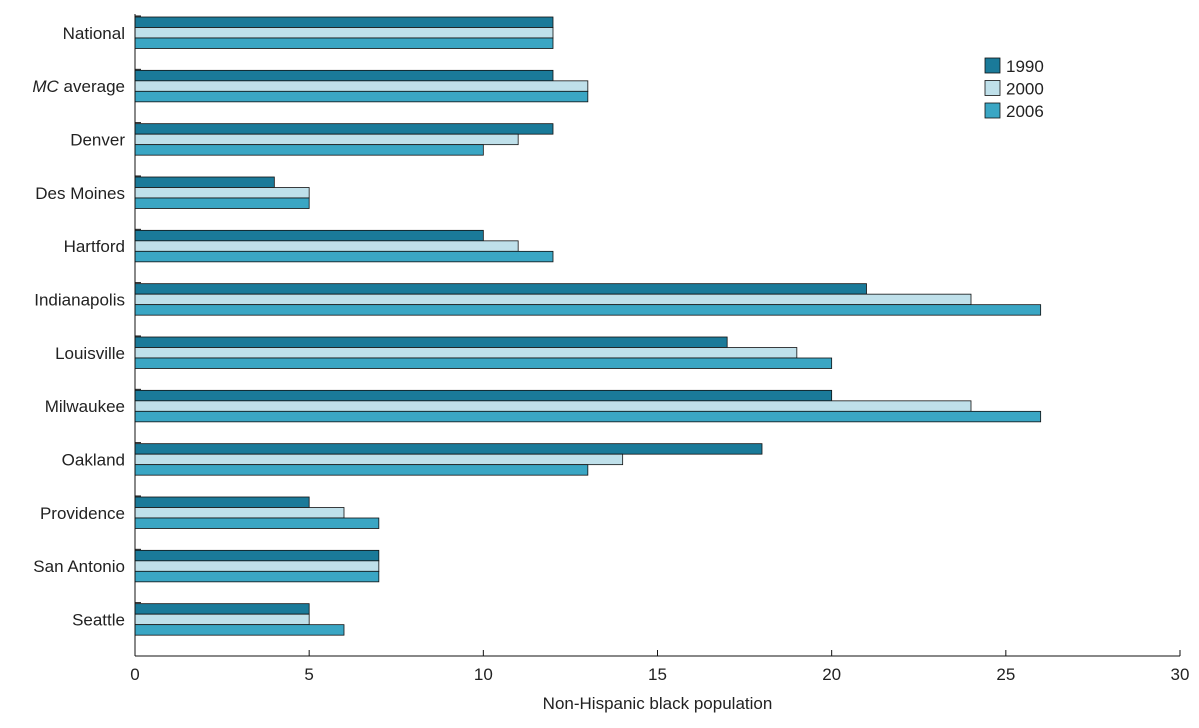 This screenshot has width=1199, height=728. I want to click on bar-mc-average-2000, so click(361, 86).